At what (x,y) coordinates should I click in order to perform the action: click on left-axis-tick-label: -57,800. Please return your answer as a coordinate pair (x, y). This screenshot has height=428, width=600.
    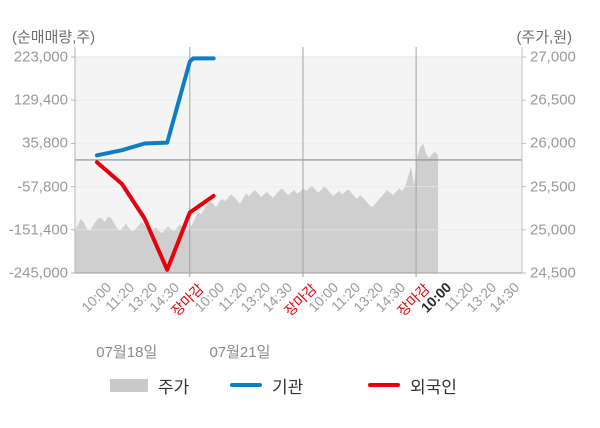
    Looking at the image, I should click on (42, 187).